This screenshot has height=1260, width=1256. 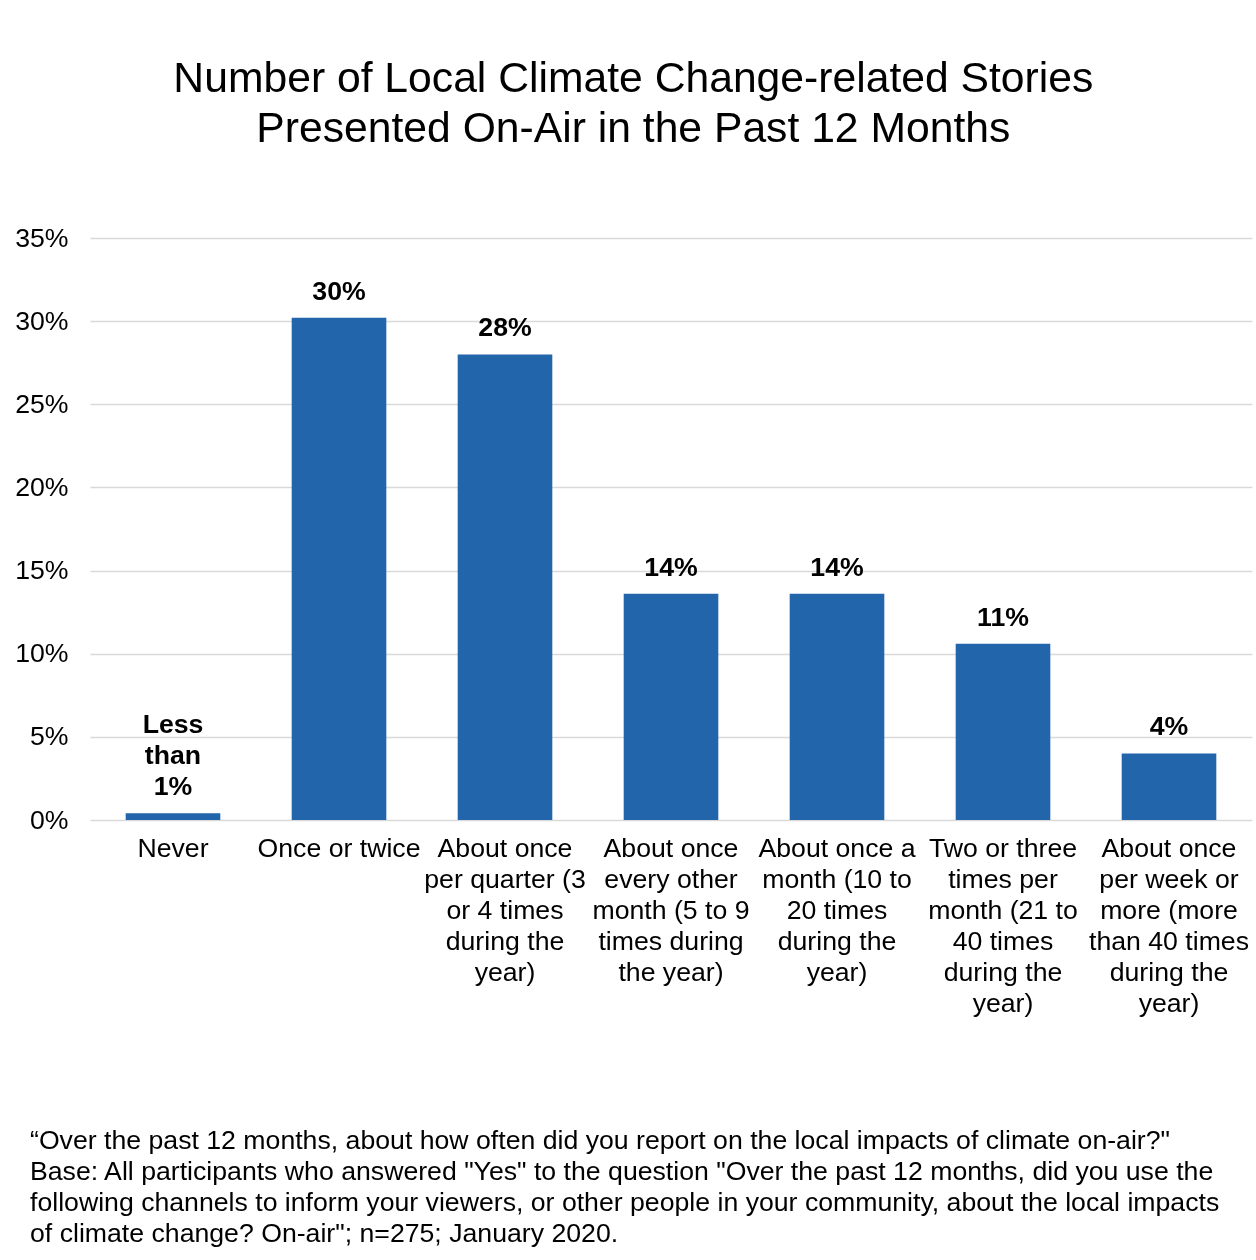 What do you see at coordinates (42, 403) in the screenshot?
I see `y-tick-label: 25%` at bounding box center [42, 403].